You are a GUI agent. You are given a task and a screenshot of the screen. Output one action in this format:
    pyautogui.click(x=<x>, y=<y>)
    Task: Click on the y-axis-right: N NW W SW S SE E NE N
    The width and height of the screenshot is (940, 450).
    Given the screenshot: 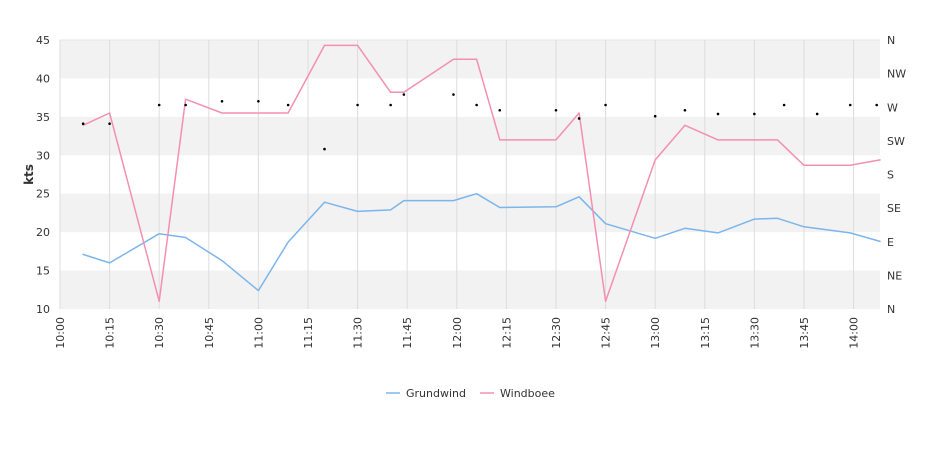 What is the action you would take?
    pyautogui.click(x=896, y=175)
    